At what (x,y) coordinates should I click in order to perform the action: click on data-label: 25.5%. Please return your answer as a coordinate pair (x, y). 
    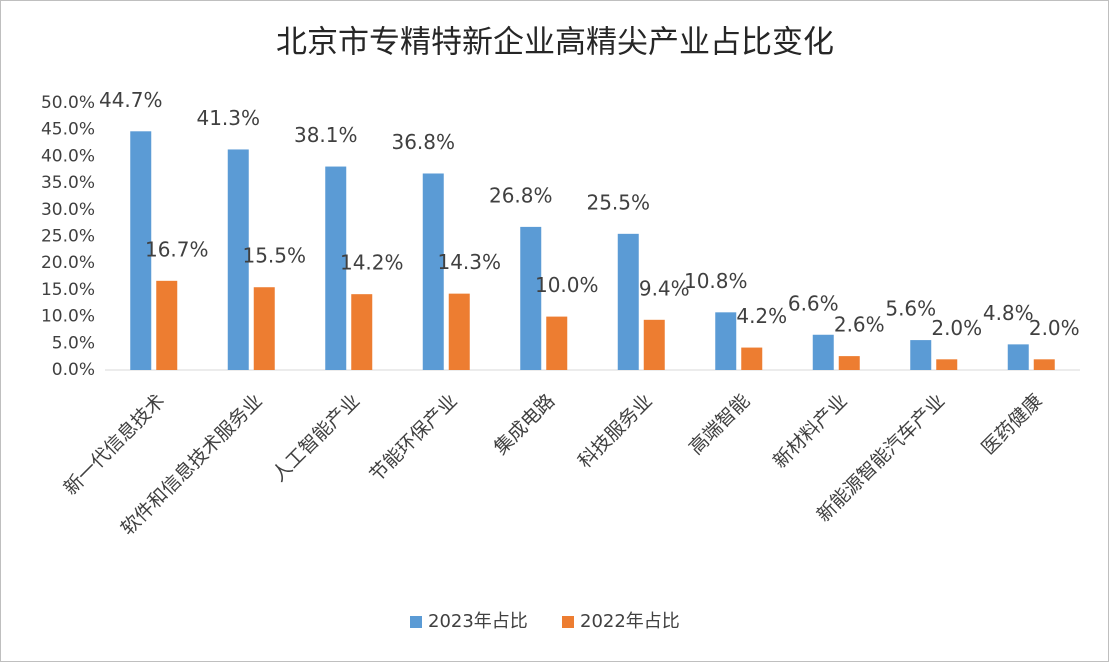
    Looking at the image, I should click on (618, 202).